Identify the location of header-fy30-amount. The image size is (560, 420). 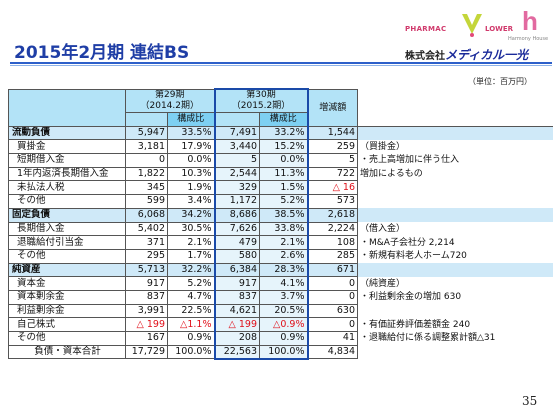
(236, 119).